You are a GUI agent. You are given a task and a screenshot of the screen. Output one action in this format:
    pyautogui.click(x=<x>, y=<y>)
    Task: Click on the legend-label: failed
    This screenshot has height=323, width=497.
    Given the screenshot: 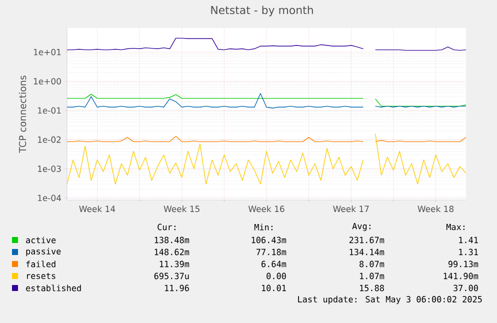 What is the action you would take?
    pyautogui.click(x=41, y=264)
    